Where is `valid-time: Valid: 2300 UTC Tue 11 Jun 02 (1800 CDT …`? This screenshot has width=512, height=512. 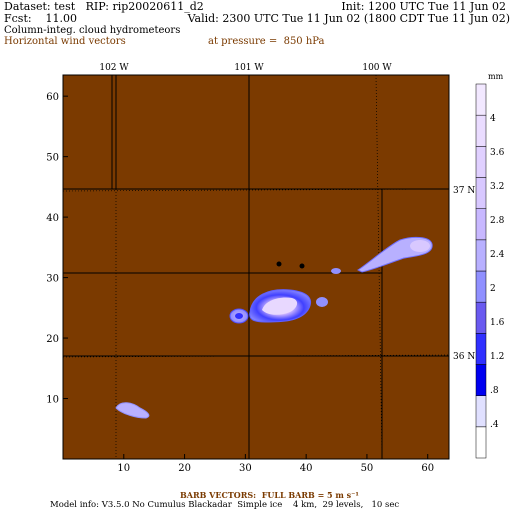
valid-time: Valid: 2300 UTC Tue 11 Jun 02 (1800 CDT … is located at coordinates (348, 18).